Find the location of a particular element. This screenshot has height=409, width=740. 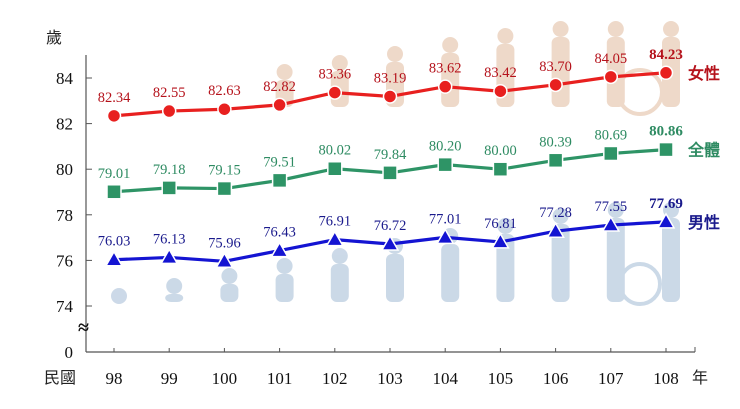

y-tick-label: 74 is located at coordinates (65, 306).